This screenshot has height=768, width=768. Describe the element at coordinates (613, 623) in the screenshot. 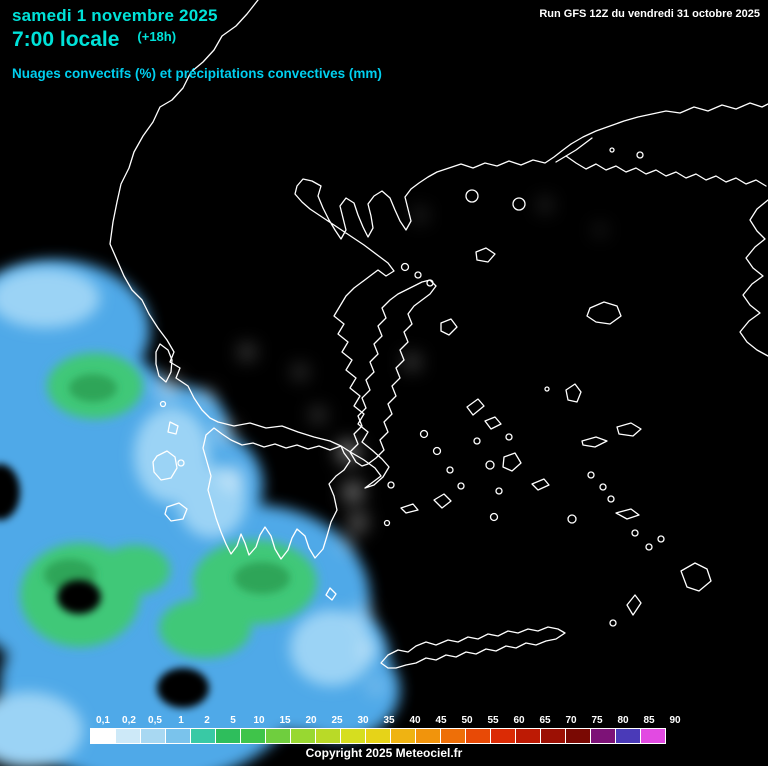

I see `island-kasos` at that location.